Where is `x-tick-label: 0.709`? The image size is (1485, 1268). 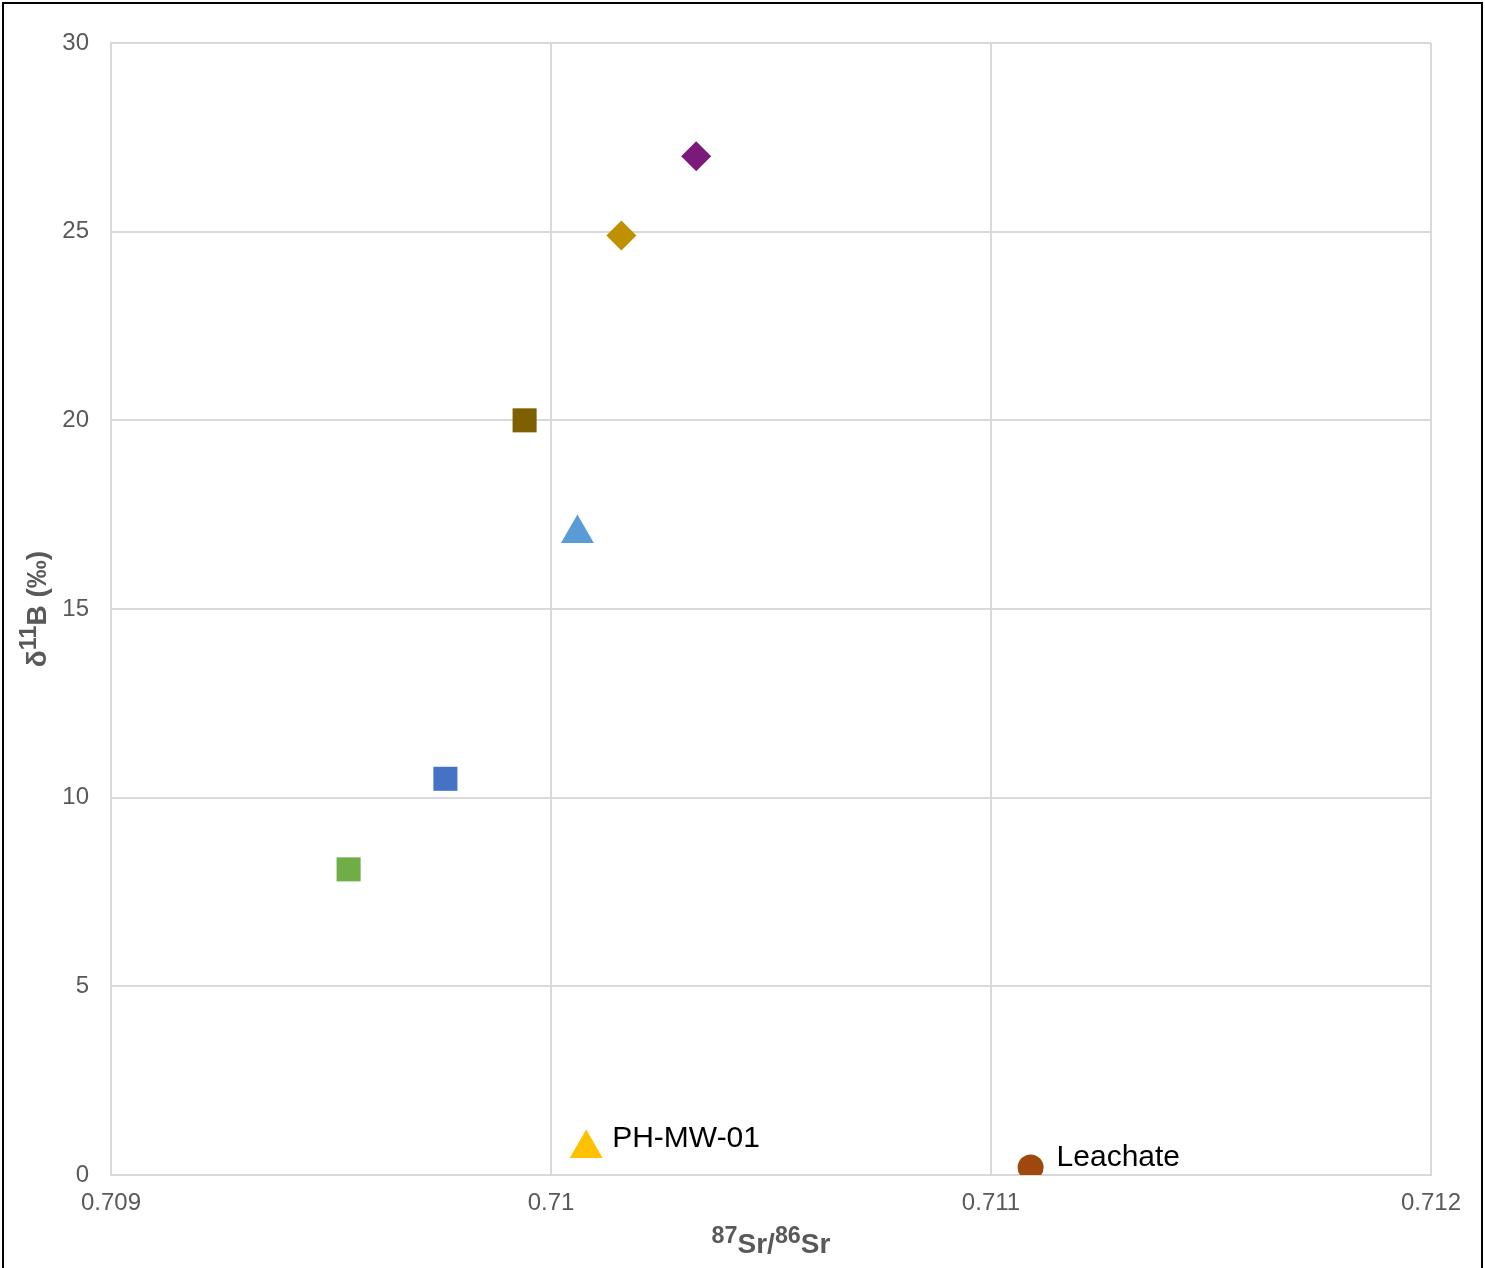 x-tick-label: 0.709 is located at coordinates (111, 1202).